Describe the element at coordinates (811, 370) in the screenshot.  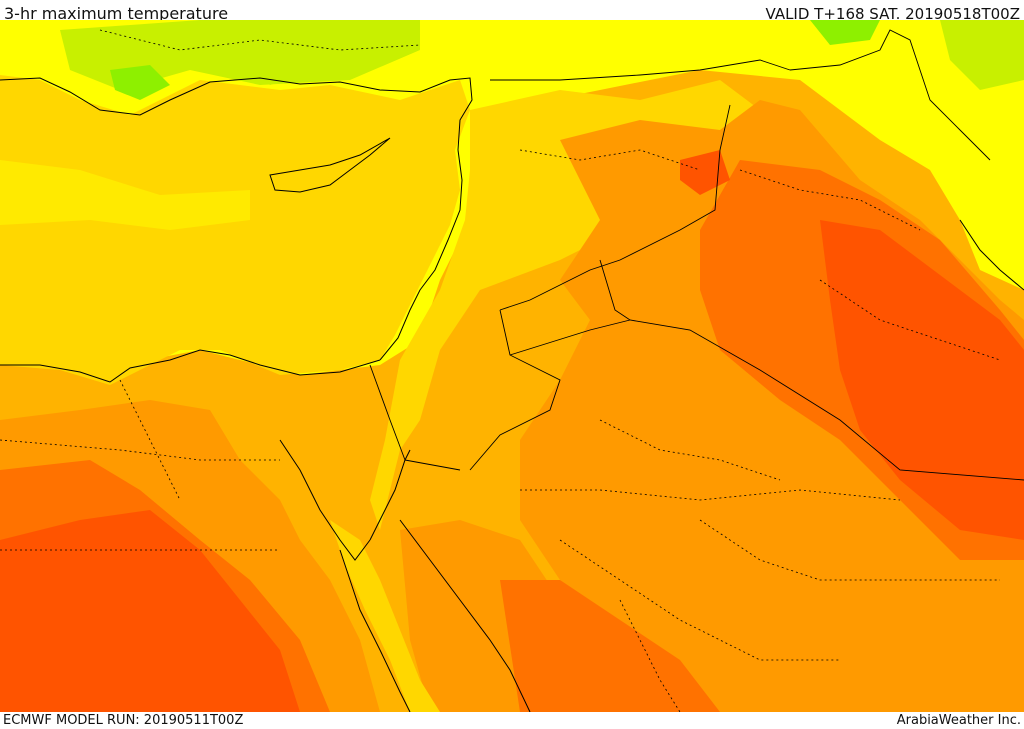
I see `border-saudi-iraq` at that location.